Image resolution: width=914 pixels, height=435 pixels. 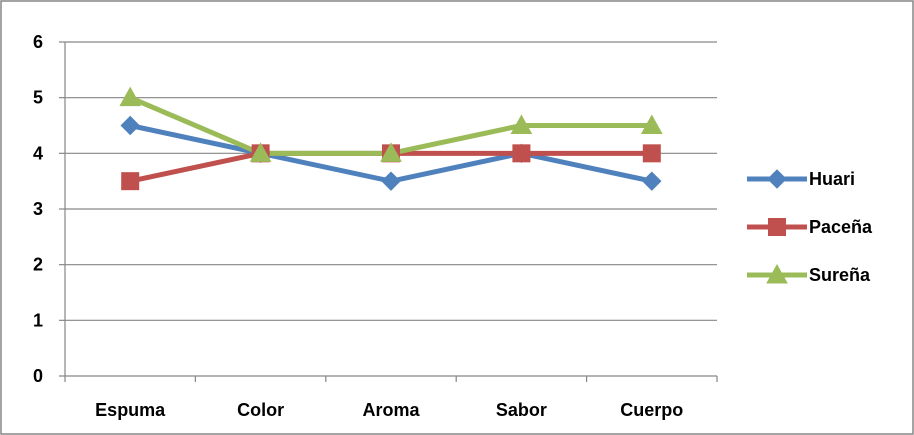 What do you see at coordinates (841, 227) in the screenshot?
I see `legend-label-paceña: Paceña` at bounding box center [841, 227].